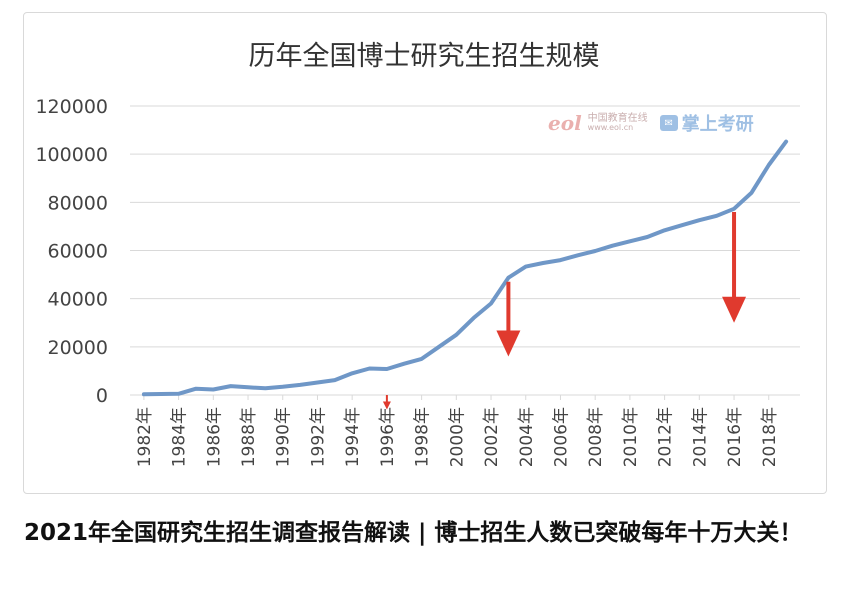  I want to click on x-tick-marks, so click(456, 397).